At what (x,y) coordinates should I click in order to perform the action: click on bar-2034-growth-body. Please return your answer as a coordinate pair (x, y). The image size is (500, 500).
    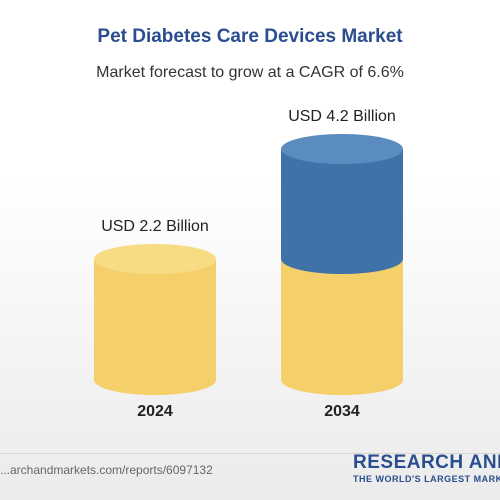
    Looking at the image, I should click on (342, 211).